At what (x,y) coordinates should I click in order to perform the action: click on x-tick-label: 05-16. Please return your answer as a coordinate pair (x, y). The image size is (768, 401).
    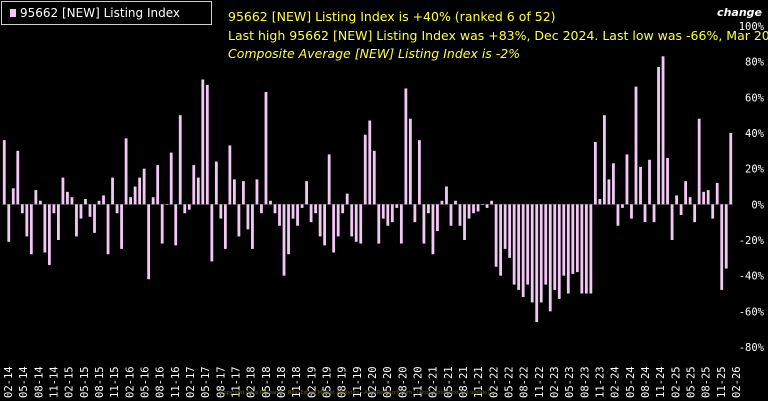
    Looking at the image, I should click on (146, 382).